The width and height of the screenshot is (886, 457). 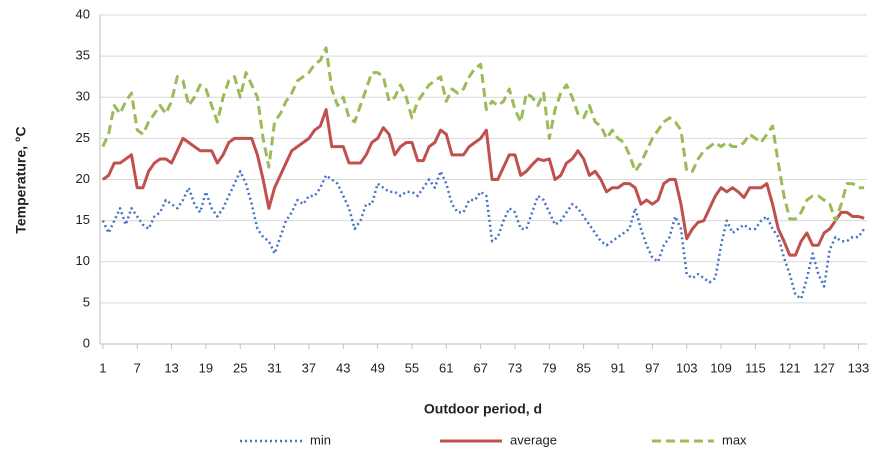 What do you see at coordinates (721, 367) in the screenshot?
I see `x-tick-label: 109` at bounding box center [721, 367].